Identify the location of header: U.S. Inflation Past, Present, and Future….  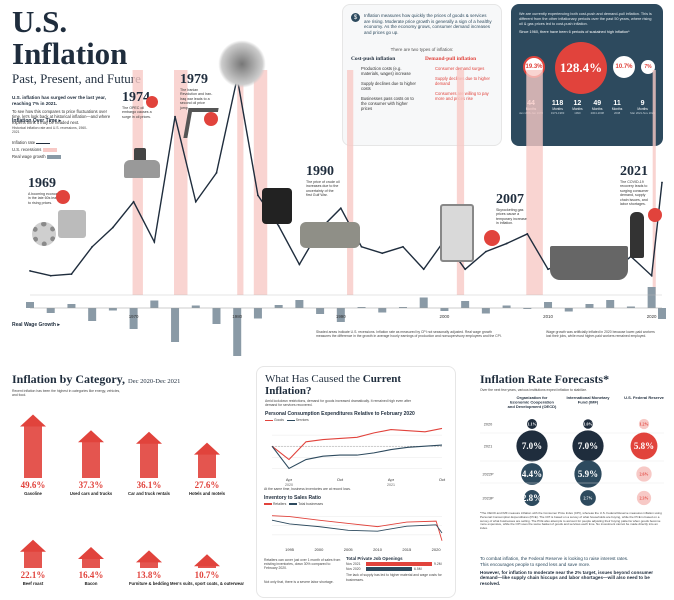
(87, 65).